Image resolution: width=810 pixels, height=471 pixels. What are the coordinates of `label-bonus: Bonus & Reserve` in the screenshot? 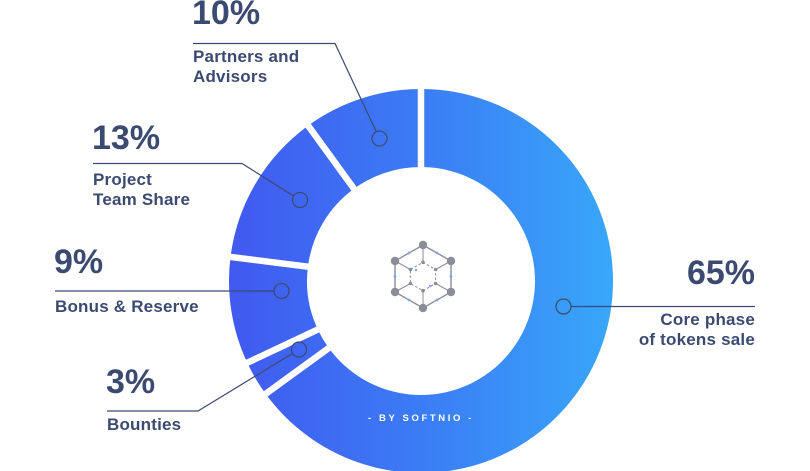 It's located at (127, 306).